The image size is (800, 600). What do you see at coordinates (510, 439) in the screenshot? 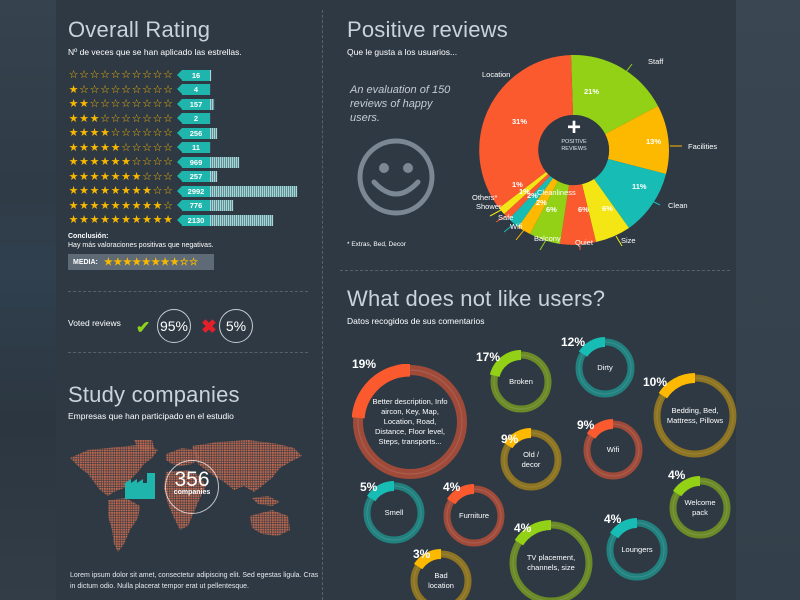
I see `ring-percent: 9%` at bounding box center [510, 439].